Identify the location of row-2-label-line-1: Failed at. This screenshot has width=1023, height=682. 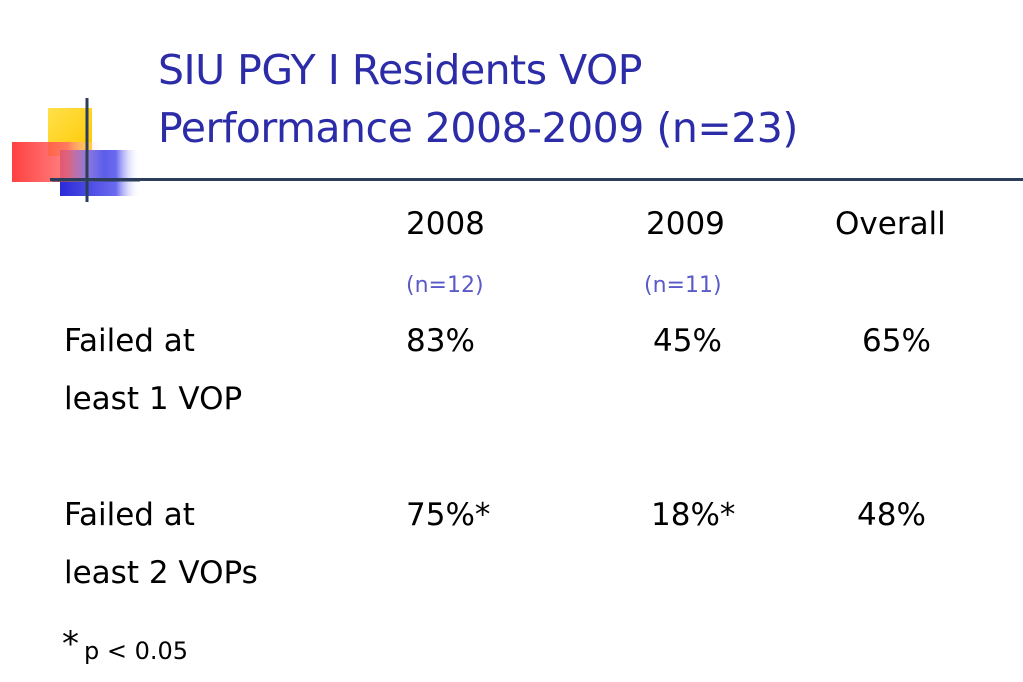
(129, 515).